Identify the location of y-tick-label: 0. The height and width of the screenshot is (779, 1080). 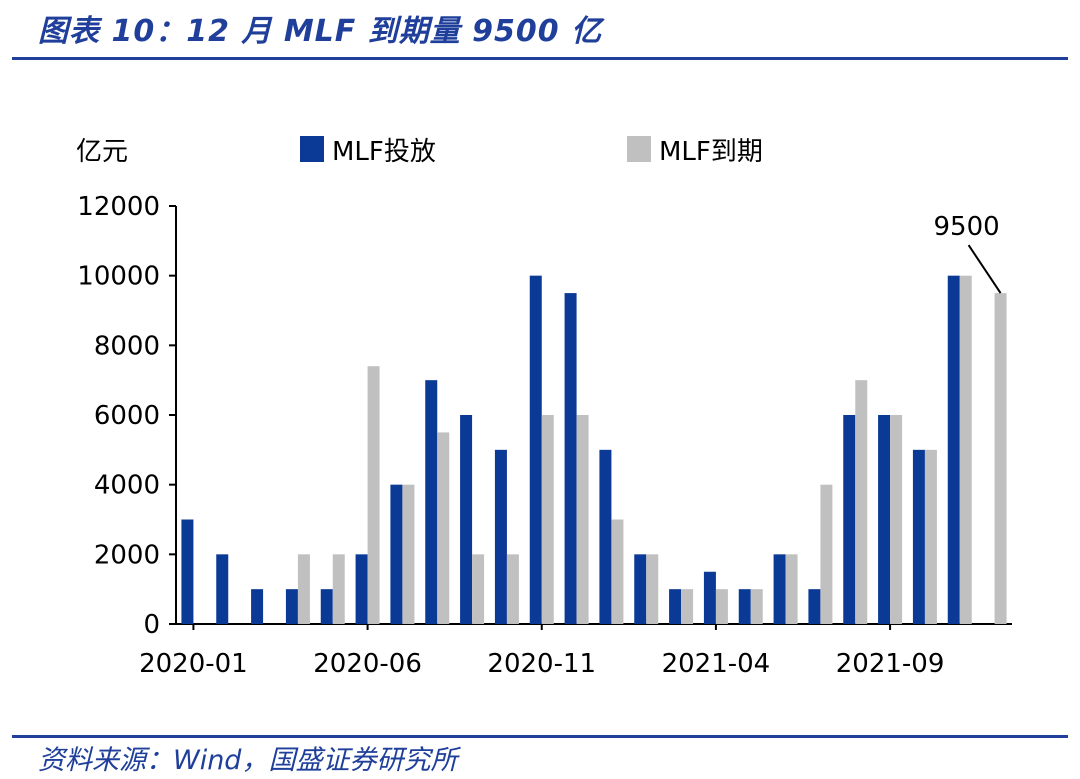
(151, 625).